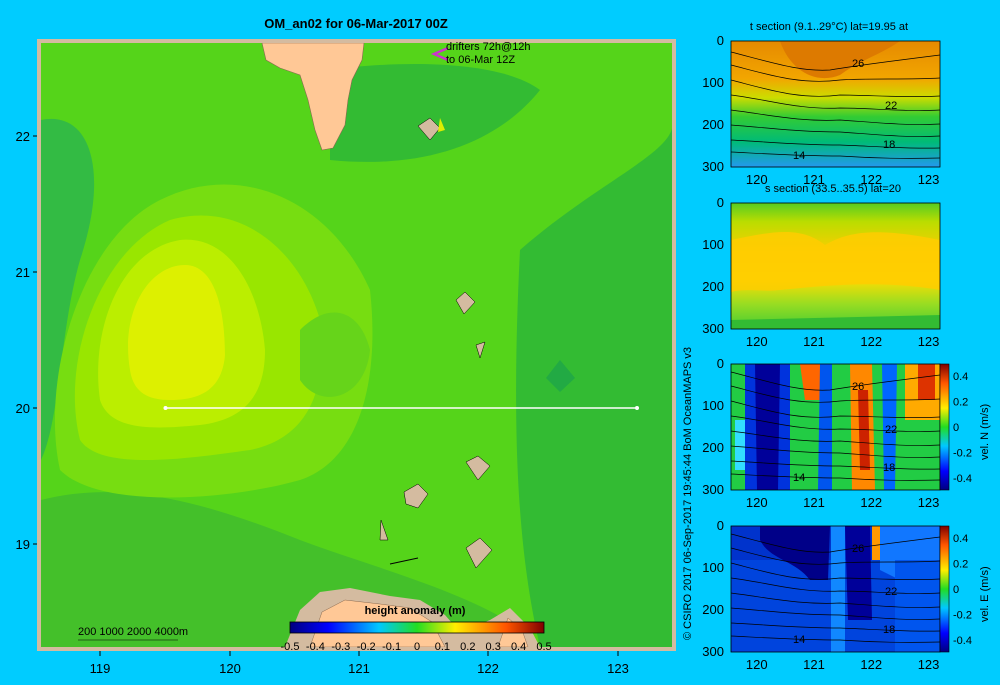 Image resolution: width=1000 pixels, height=685 pixels. Describe the element at coordinates (23, 544) in the screenshot. I see `lat-tick-19: 19` at that location.